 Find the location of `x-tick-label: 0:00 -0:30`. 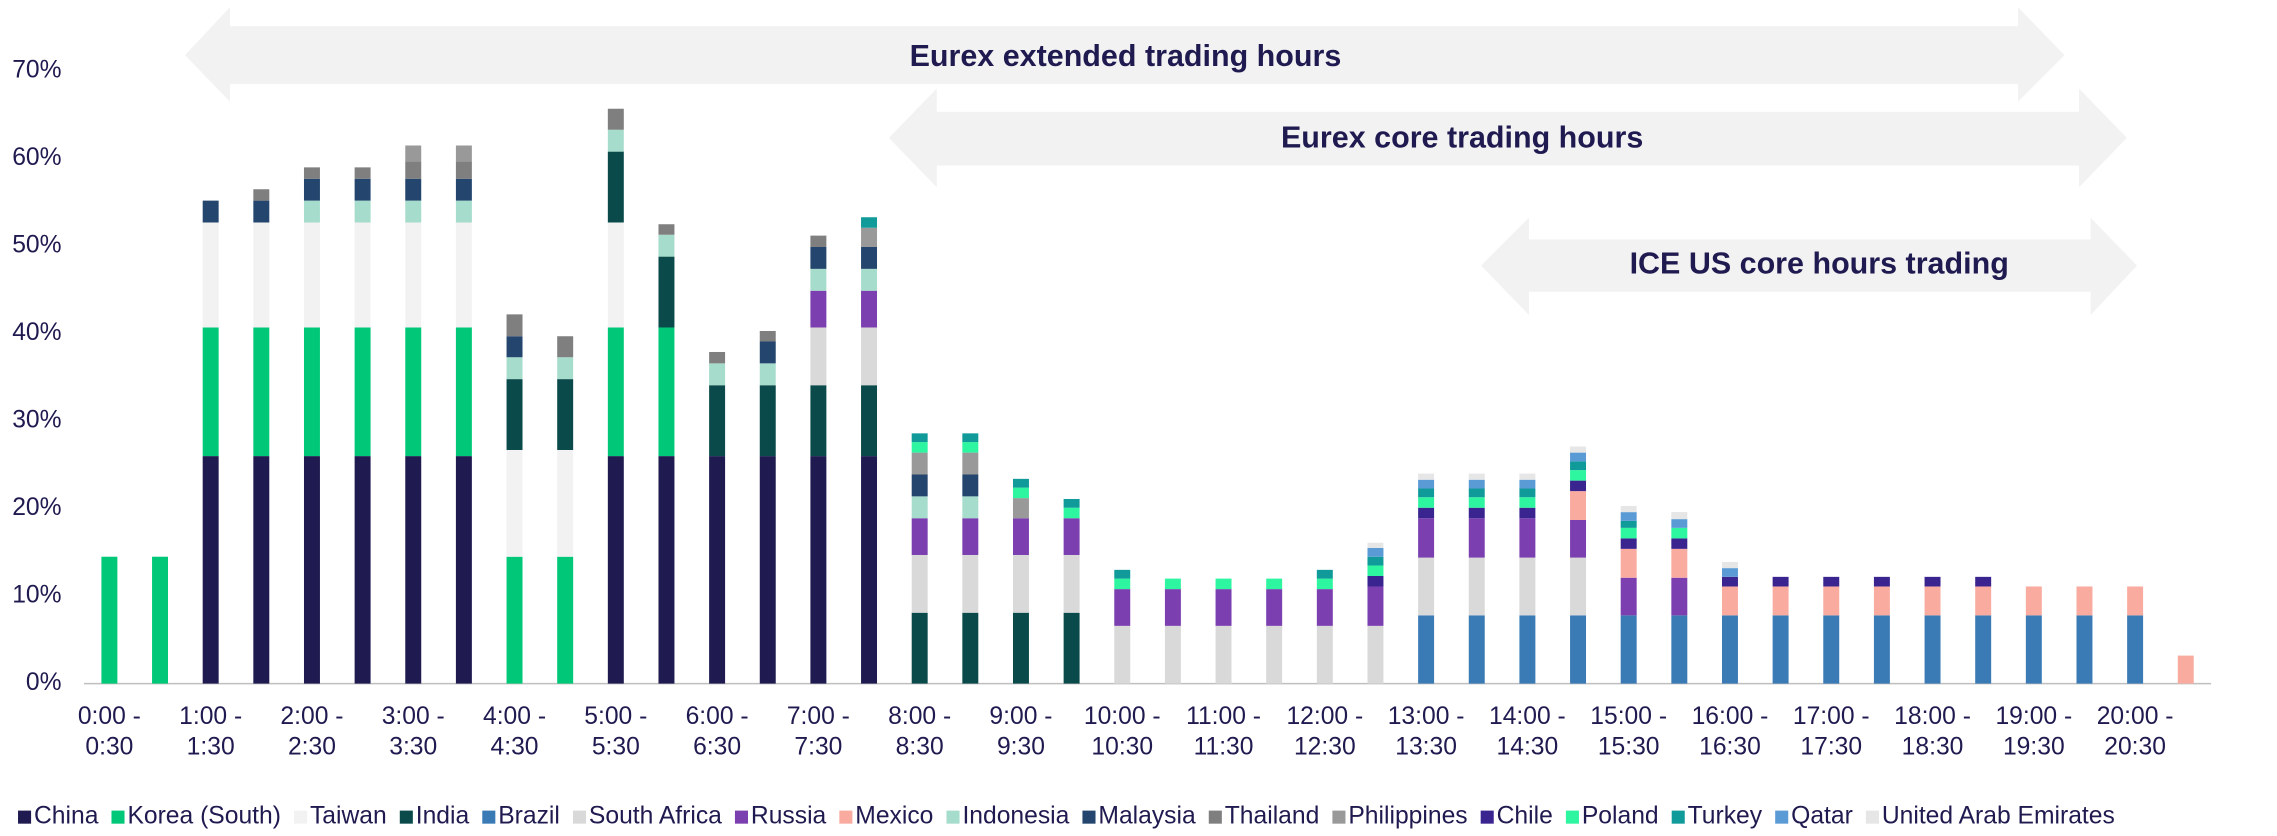

x-tick-label: 0:00 -0:30 is located at coordinates (109, 731).